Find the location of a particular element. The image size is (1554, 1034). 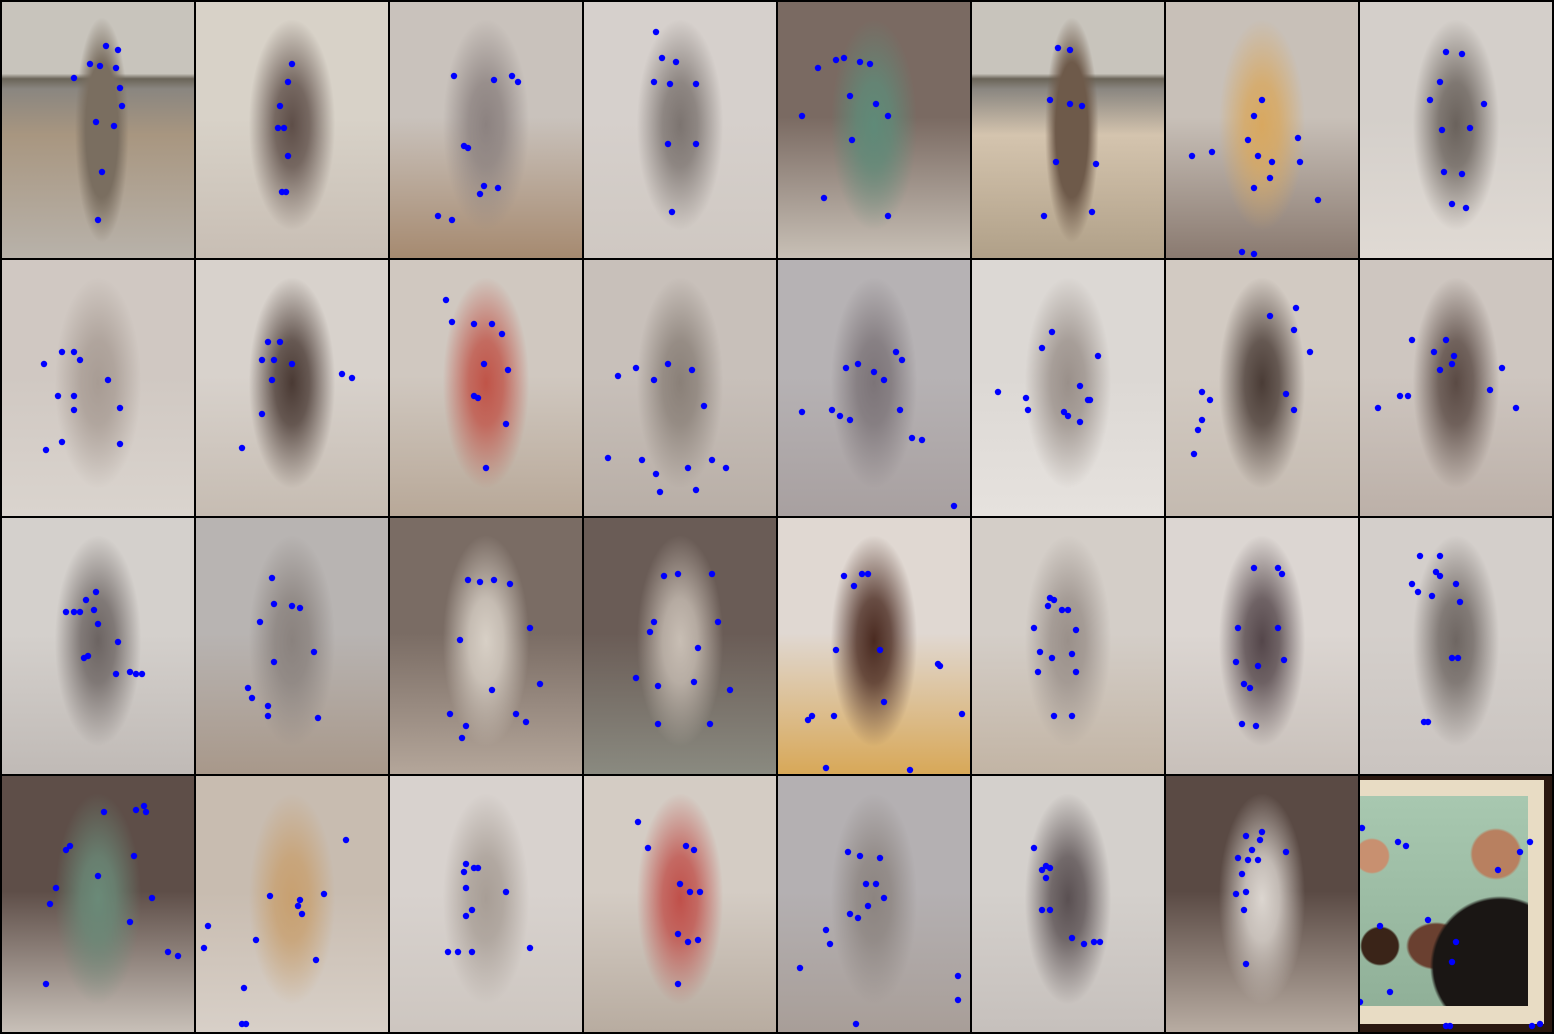

grid-tile-blurred-orange-shapes is located at coordinates (292, 904).